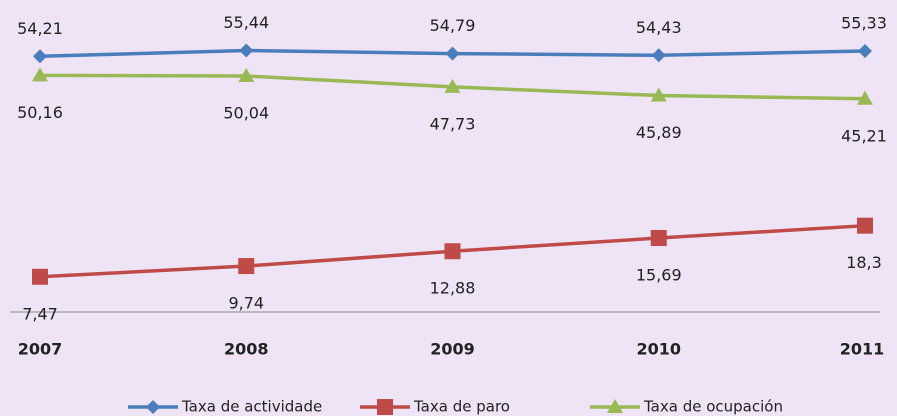  What do you see at coordinates (659, 274) in the screenshot?
I see `data-label: 15,69` at bounding box center [659, 274].